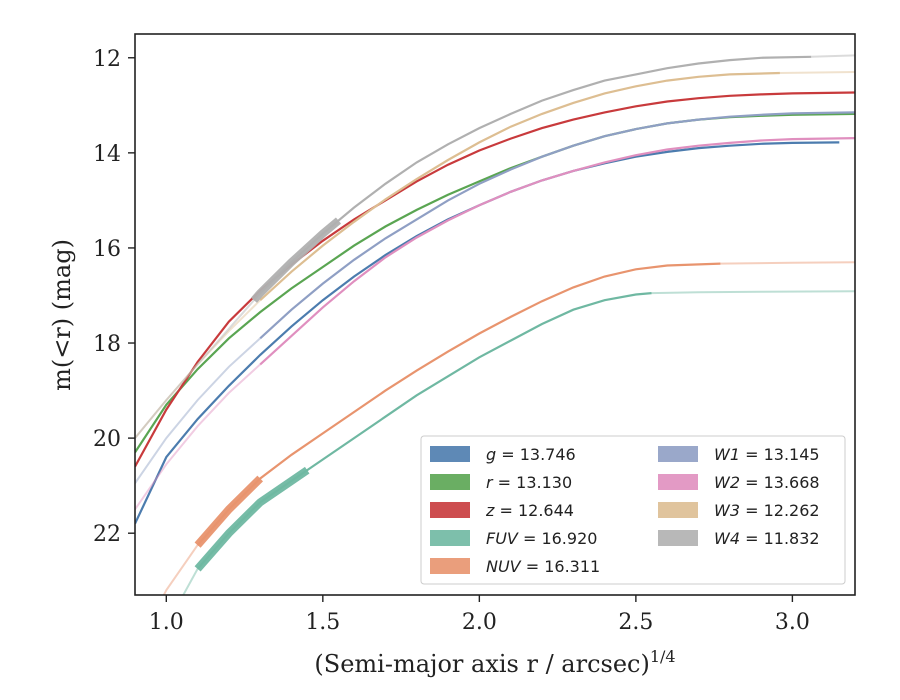 This screenshot has width=900, height=700. Describe the element at coordinates (107, 249) in the screenshot. I see `y-tick-label: 16` at that location.